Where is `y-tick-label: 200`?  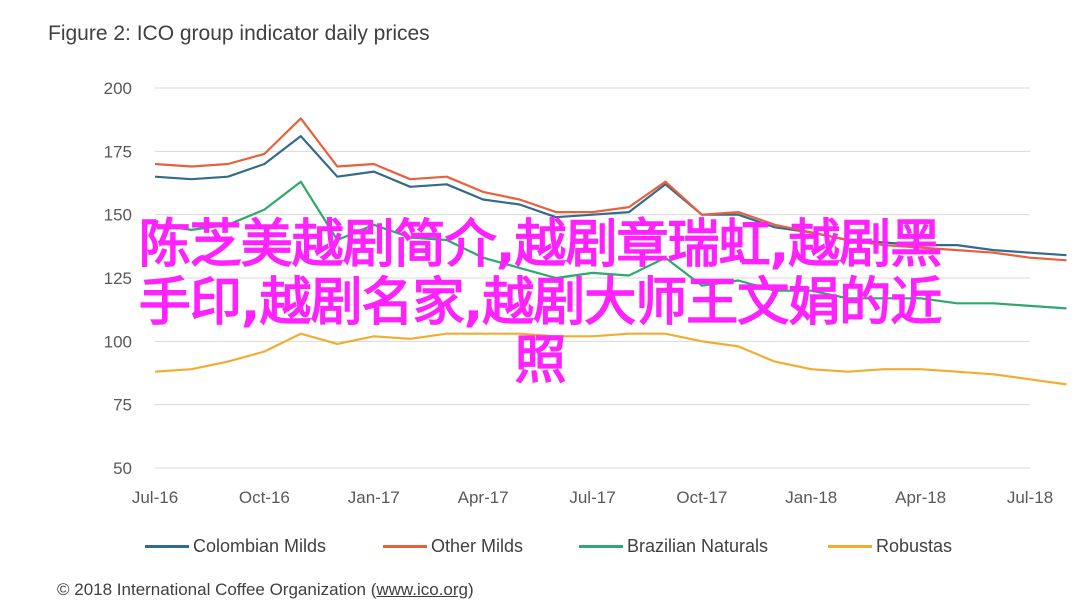 y-tick-label: 200 is located at coordinates (118, 88).